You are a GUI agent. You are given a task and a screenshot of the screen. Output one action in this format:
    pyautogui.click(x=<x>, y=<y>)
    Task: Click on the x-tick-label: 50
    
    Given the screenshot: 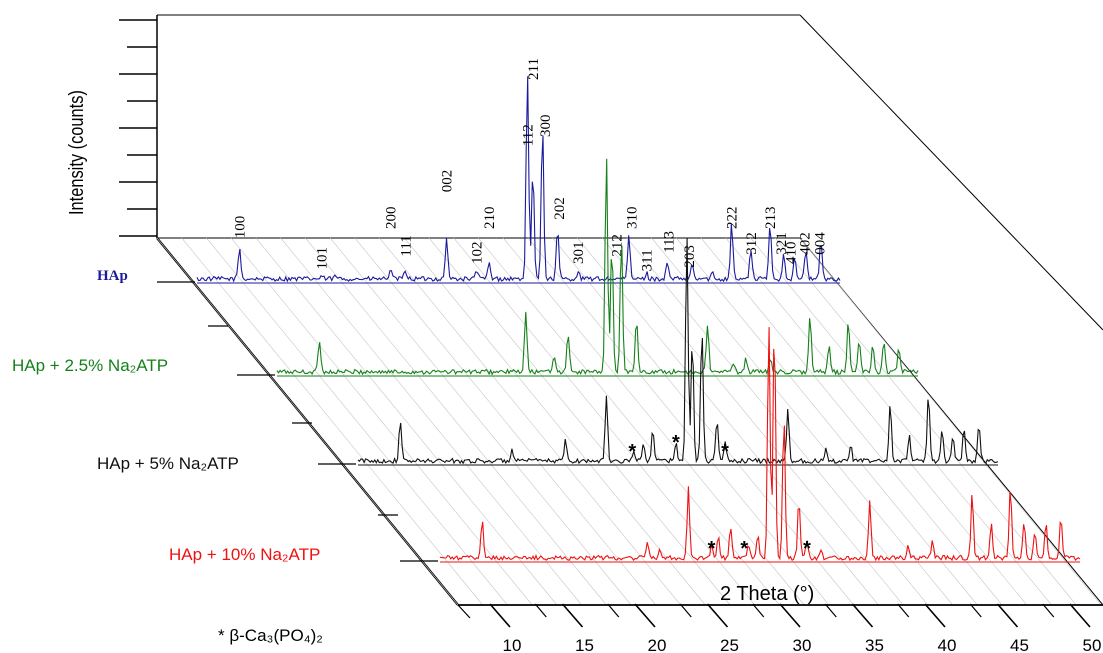 What is the action you would take?
    pyautogui.click(x=1092, y=644)
    